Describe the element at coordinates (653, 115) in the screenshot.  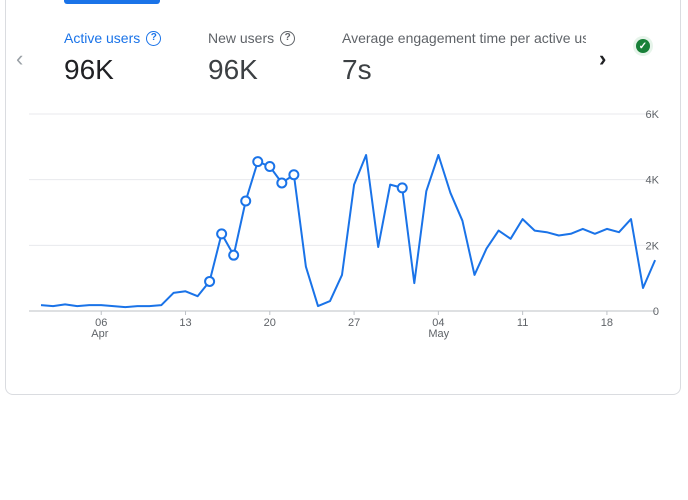
I see `y-tick-label: 6K` at that location.